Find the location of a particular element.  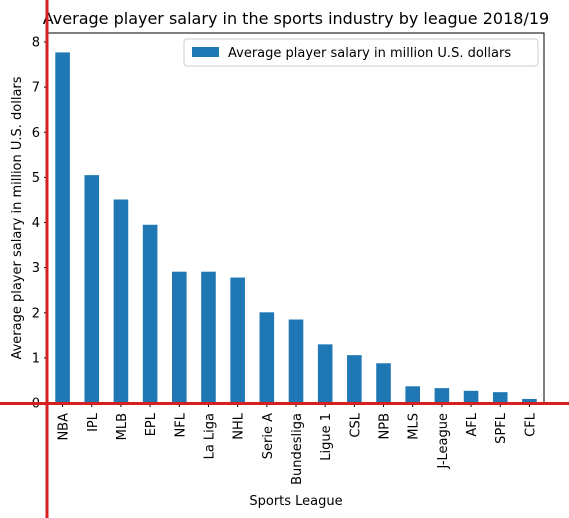

x-tick-label: La Liga is located at coordinates (209, 436).